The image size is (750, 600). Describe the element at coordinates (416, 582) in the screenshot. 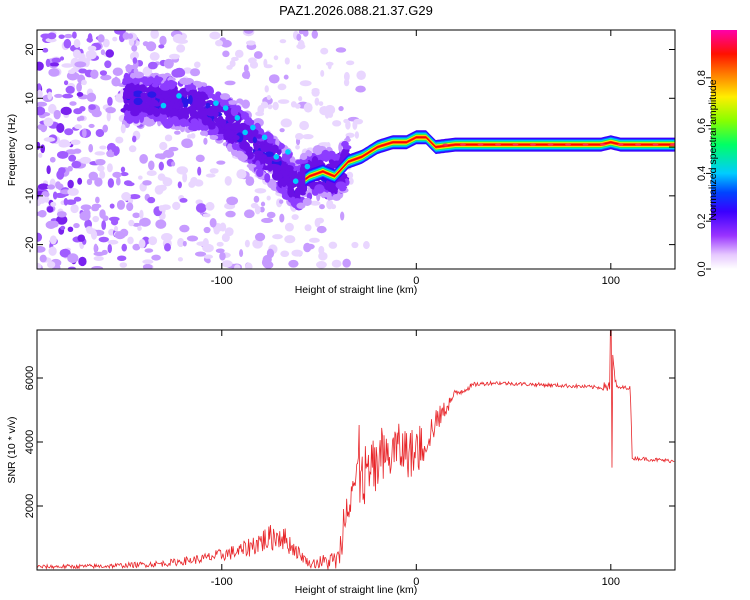

I see `x-tick-label: 0` at that location.